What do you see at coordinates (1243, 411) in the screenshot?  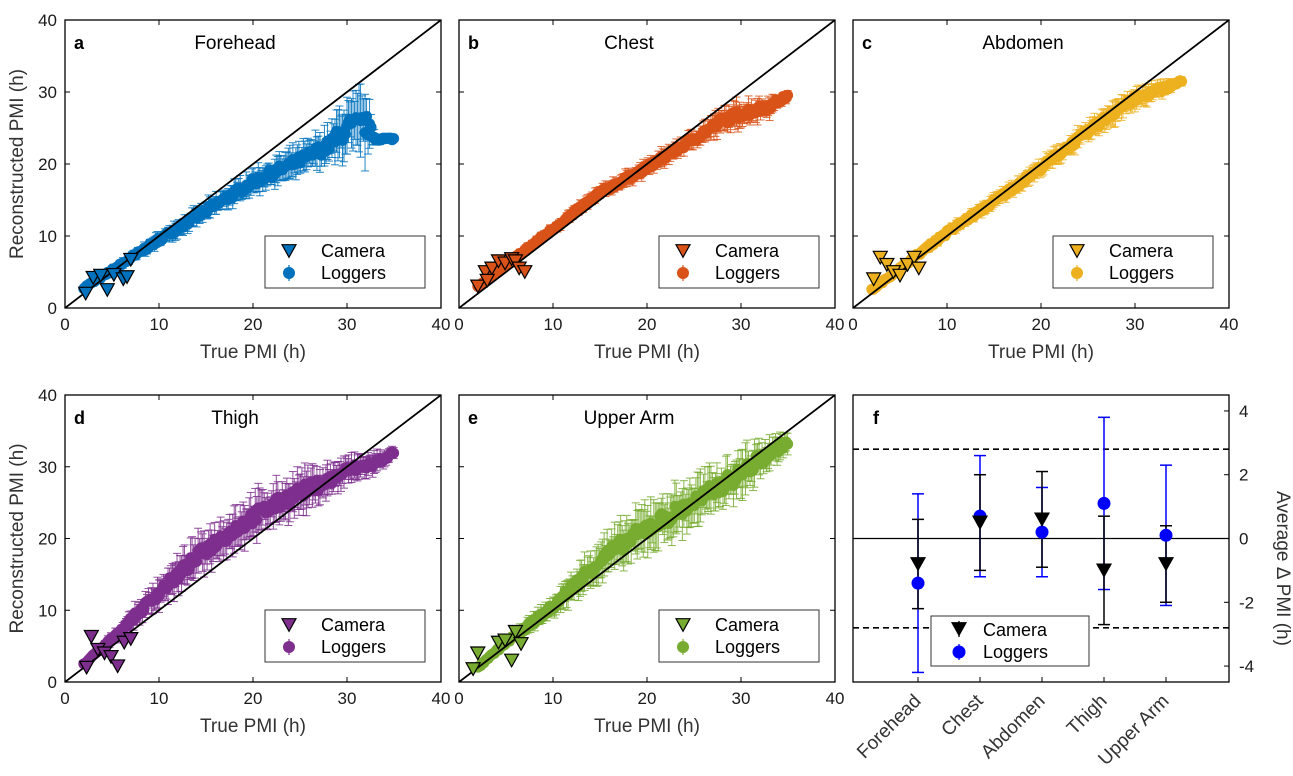 I see `y-tick-label: 4` at bounding box center [1243, 411].